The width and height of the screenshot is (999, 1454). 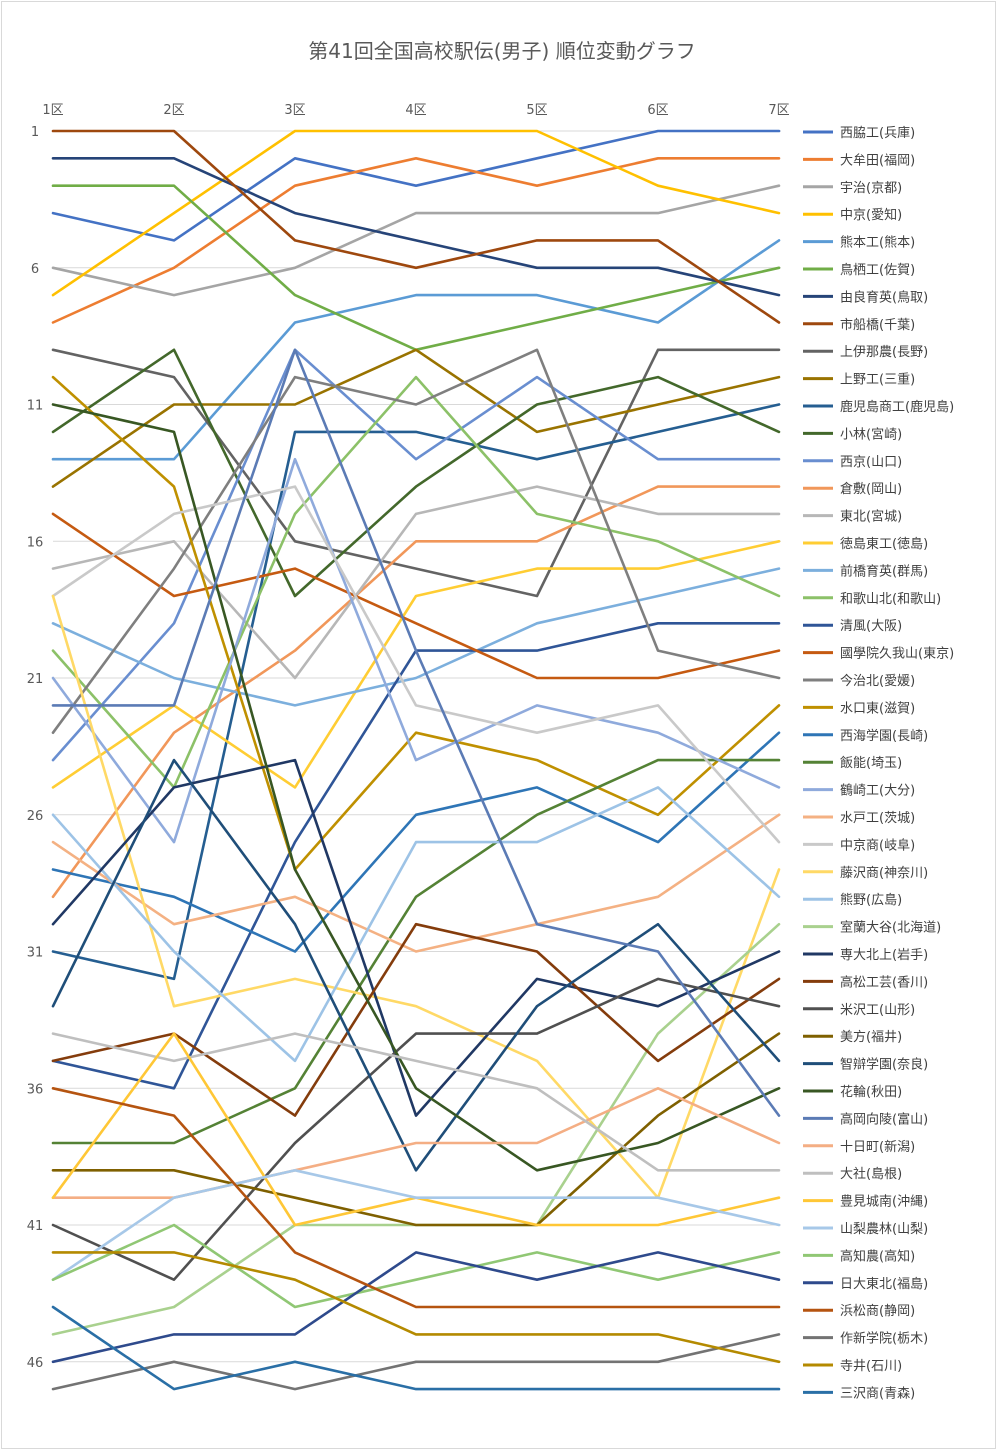 What do you see at coordinates (35, 1089) in the screenshot?
I see `y-tick-label: 36` at bounding box center [35, 1089].